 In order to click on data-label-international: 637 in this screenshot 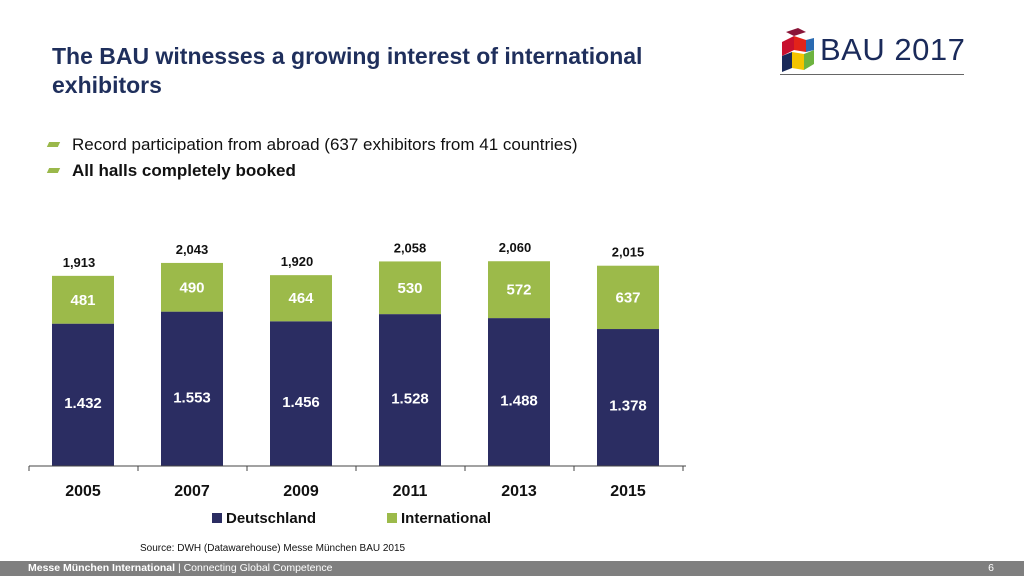, I will do `click(627, 297)`.